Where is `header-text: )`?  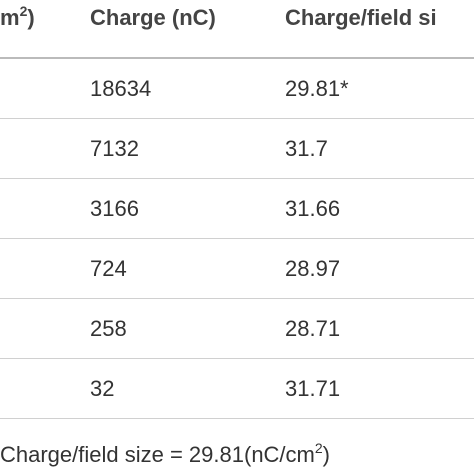 header-text: ) is located at coordinates (31, 17).